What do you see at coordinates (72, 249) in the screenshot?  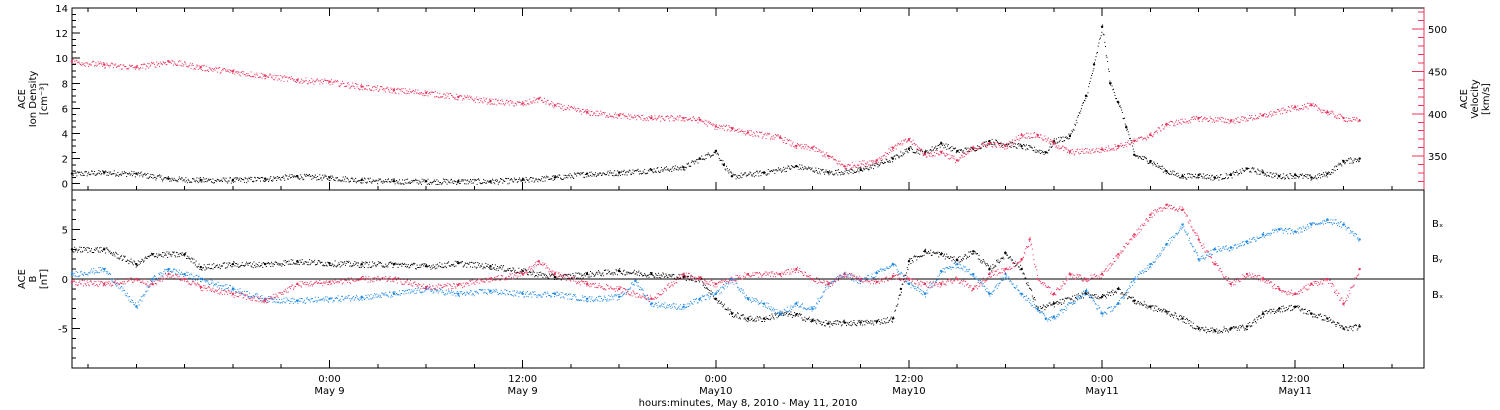 I see `bx-point` at bounding box center [72, 249].